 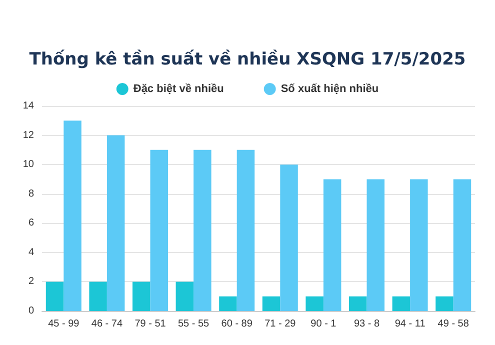 What do you see at coordinates (454, 324) in the screenshot?
I see `x-tick-label: 49 - 58` at bounding box center [454, 324].